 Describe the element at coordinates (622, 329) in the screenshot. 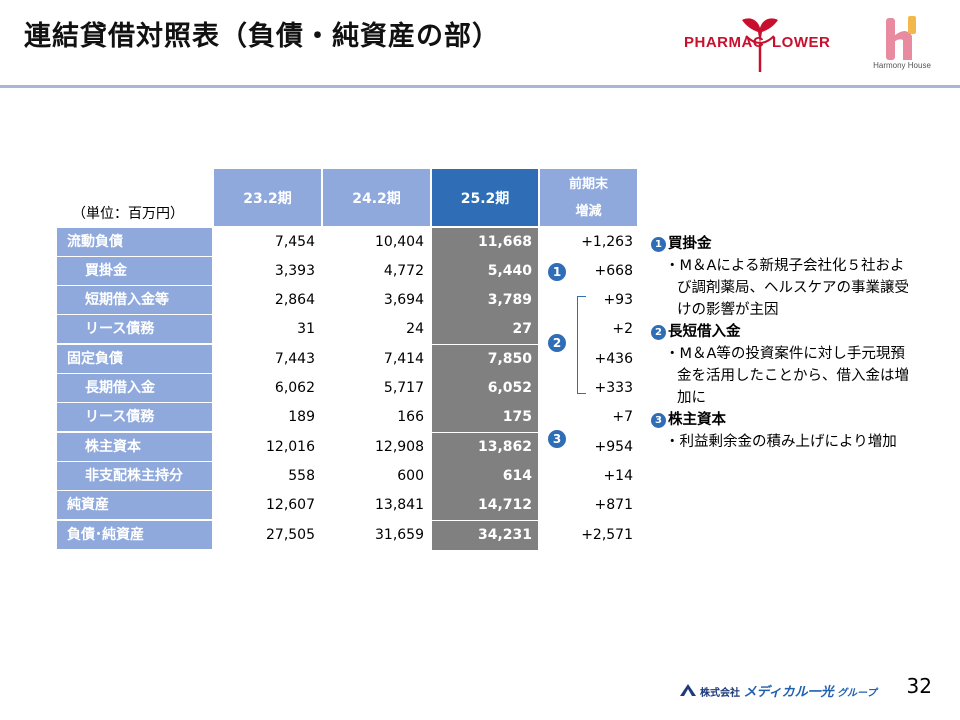

I see `cell-diff: +2` at that location.